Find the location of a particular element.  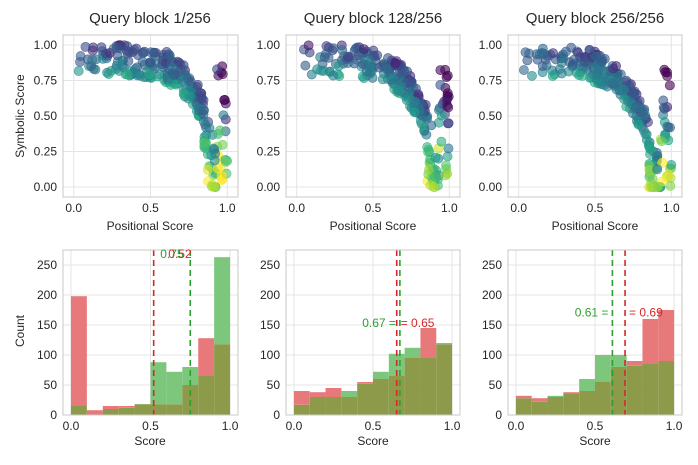

hist-panel-frame is located at coordinates (595, 332).